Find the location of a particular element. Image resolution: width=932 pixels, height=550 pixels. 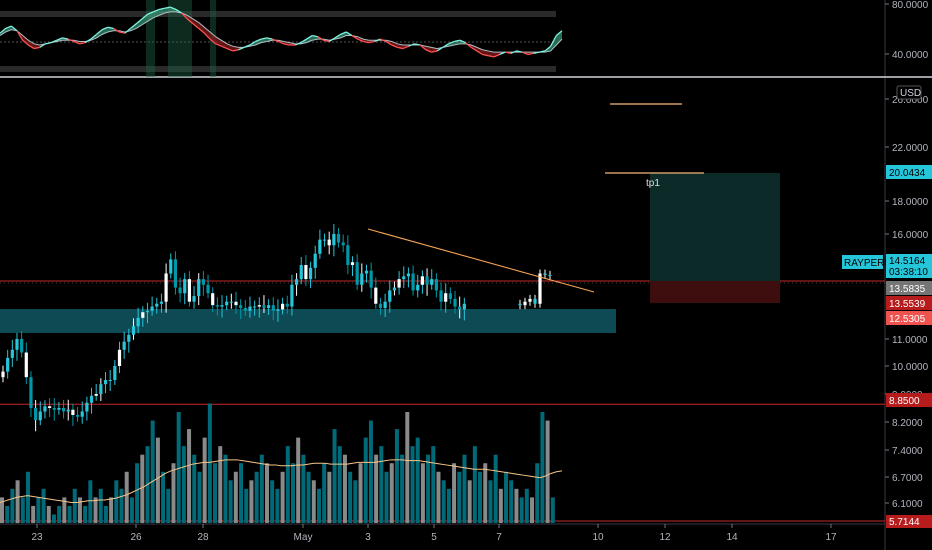

time-axis: 23 26 28 May 3 5 7 10 12 14 17 is located at coordinates (434, 533).